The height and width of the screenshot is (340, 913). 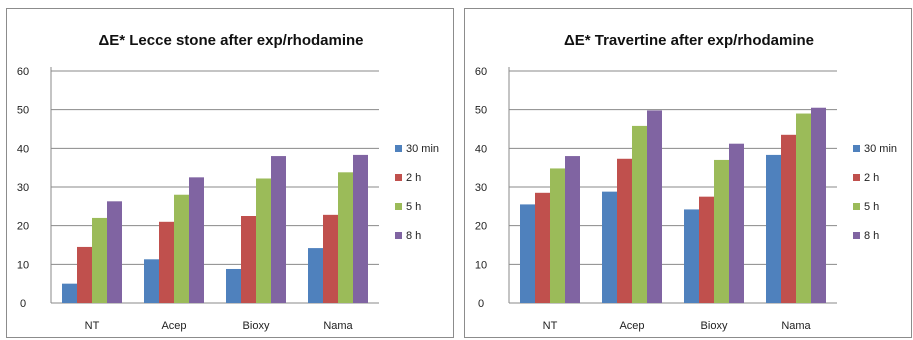 I want to click on chart-title: ΔE* Lecce stone after exp/rhodamine, so click(x=230, y=40).